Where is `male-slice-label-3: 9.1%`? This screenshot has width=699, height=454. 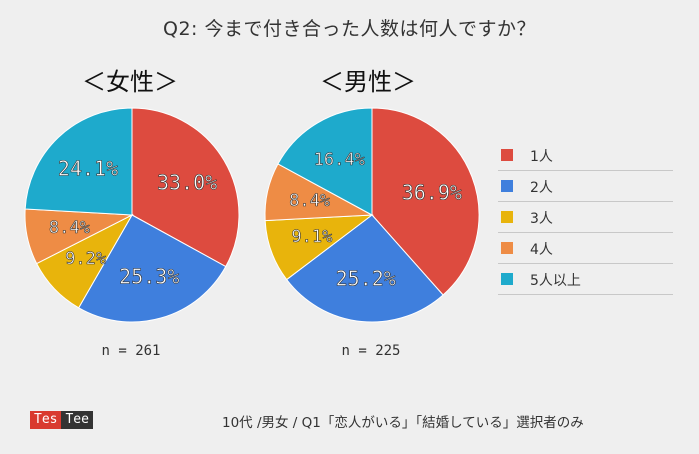 male-slice-label-3: 9.1% is located at coordinates (311, 237).